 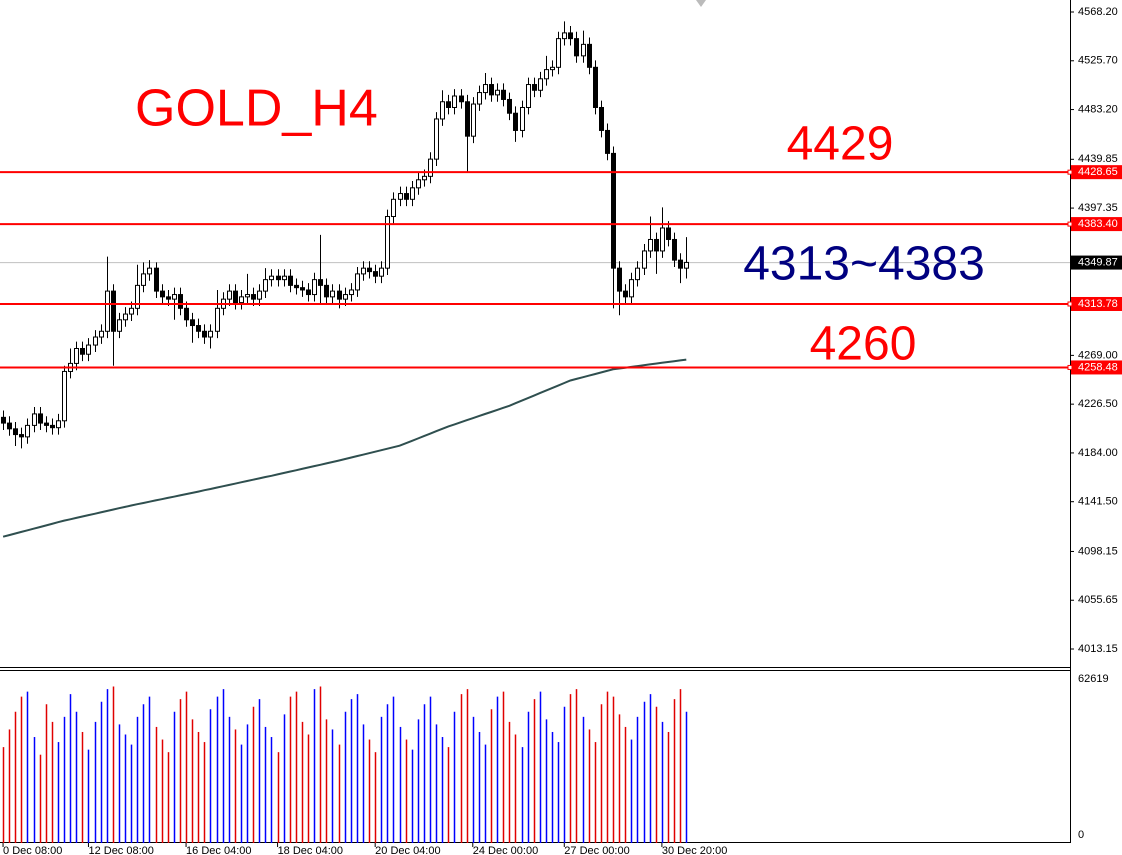 What do you see at coordinates (1098, 600) in the screenshot?
I see `y-tick-label: 4055.65` at bounding box center [1098, 600].